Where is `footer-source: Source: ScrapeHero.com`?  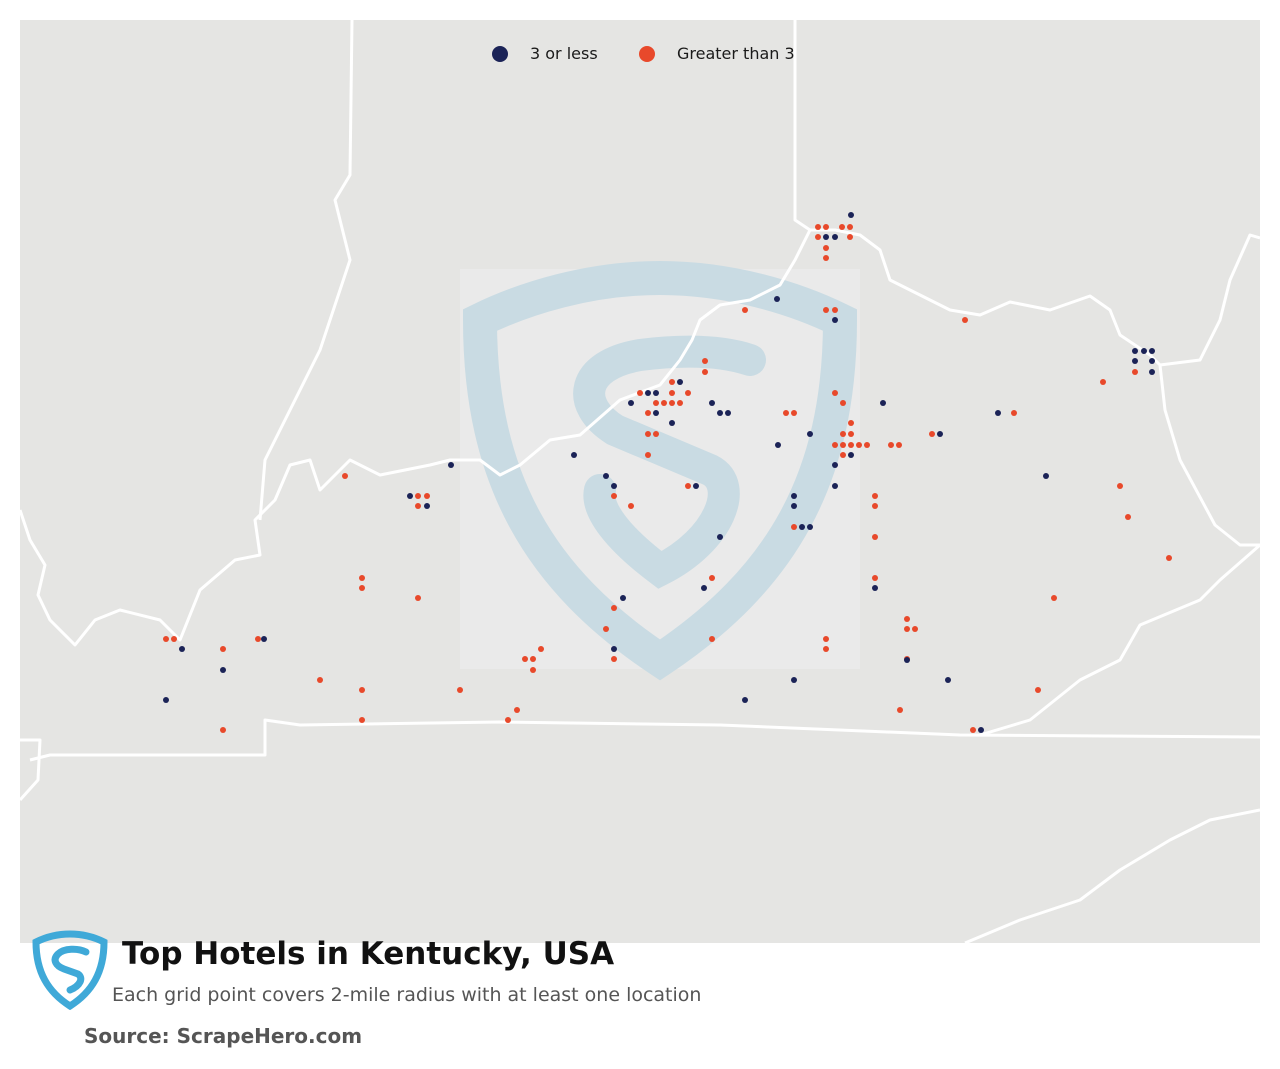 footer-source: Source: ScrapeHero.com is located at coordinates (223, 1036).